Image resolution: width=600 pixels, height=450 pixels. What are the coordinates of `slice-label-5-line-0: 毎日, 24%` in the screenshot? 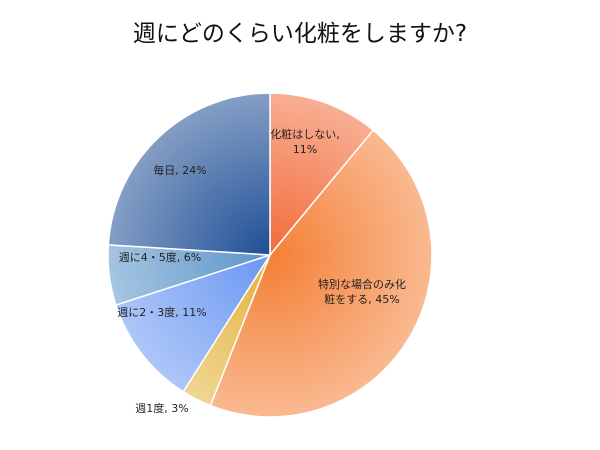 It's located at (179, 170).